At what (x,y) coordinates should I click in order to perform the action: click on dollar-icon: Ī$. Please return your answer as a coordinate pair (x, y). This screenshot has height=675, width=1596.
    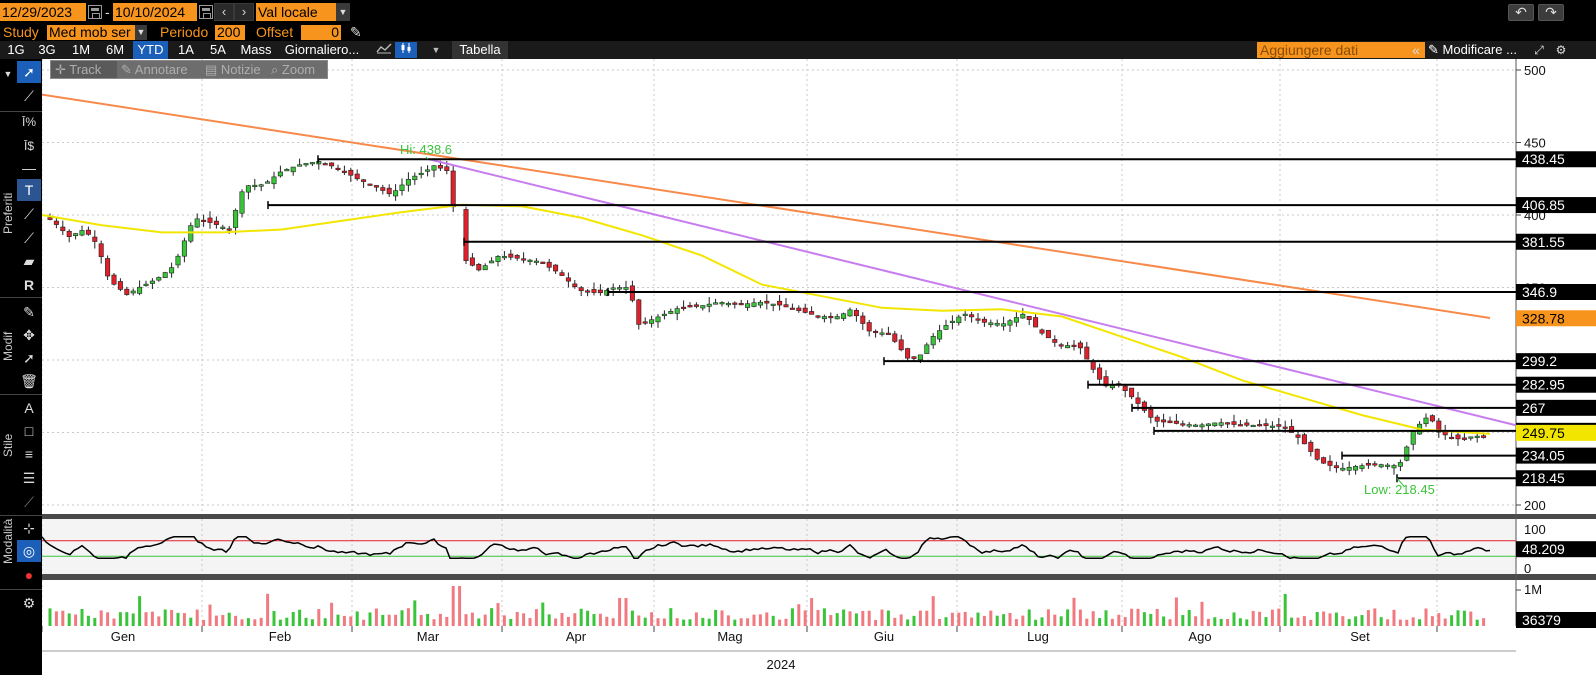
    Looking at the image, I should click on (28, 146).